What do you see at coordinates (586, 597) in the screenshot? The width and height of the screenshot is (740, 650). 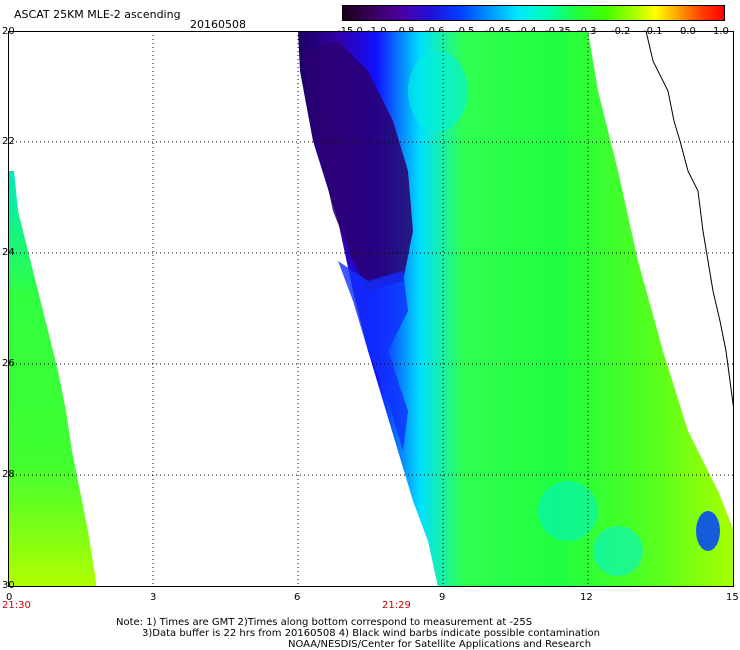 I see `x-tick-label: 12` at bounding box center [586, 597].